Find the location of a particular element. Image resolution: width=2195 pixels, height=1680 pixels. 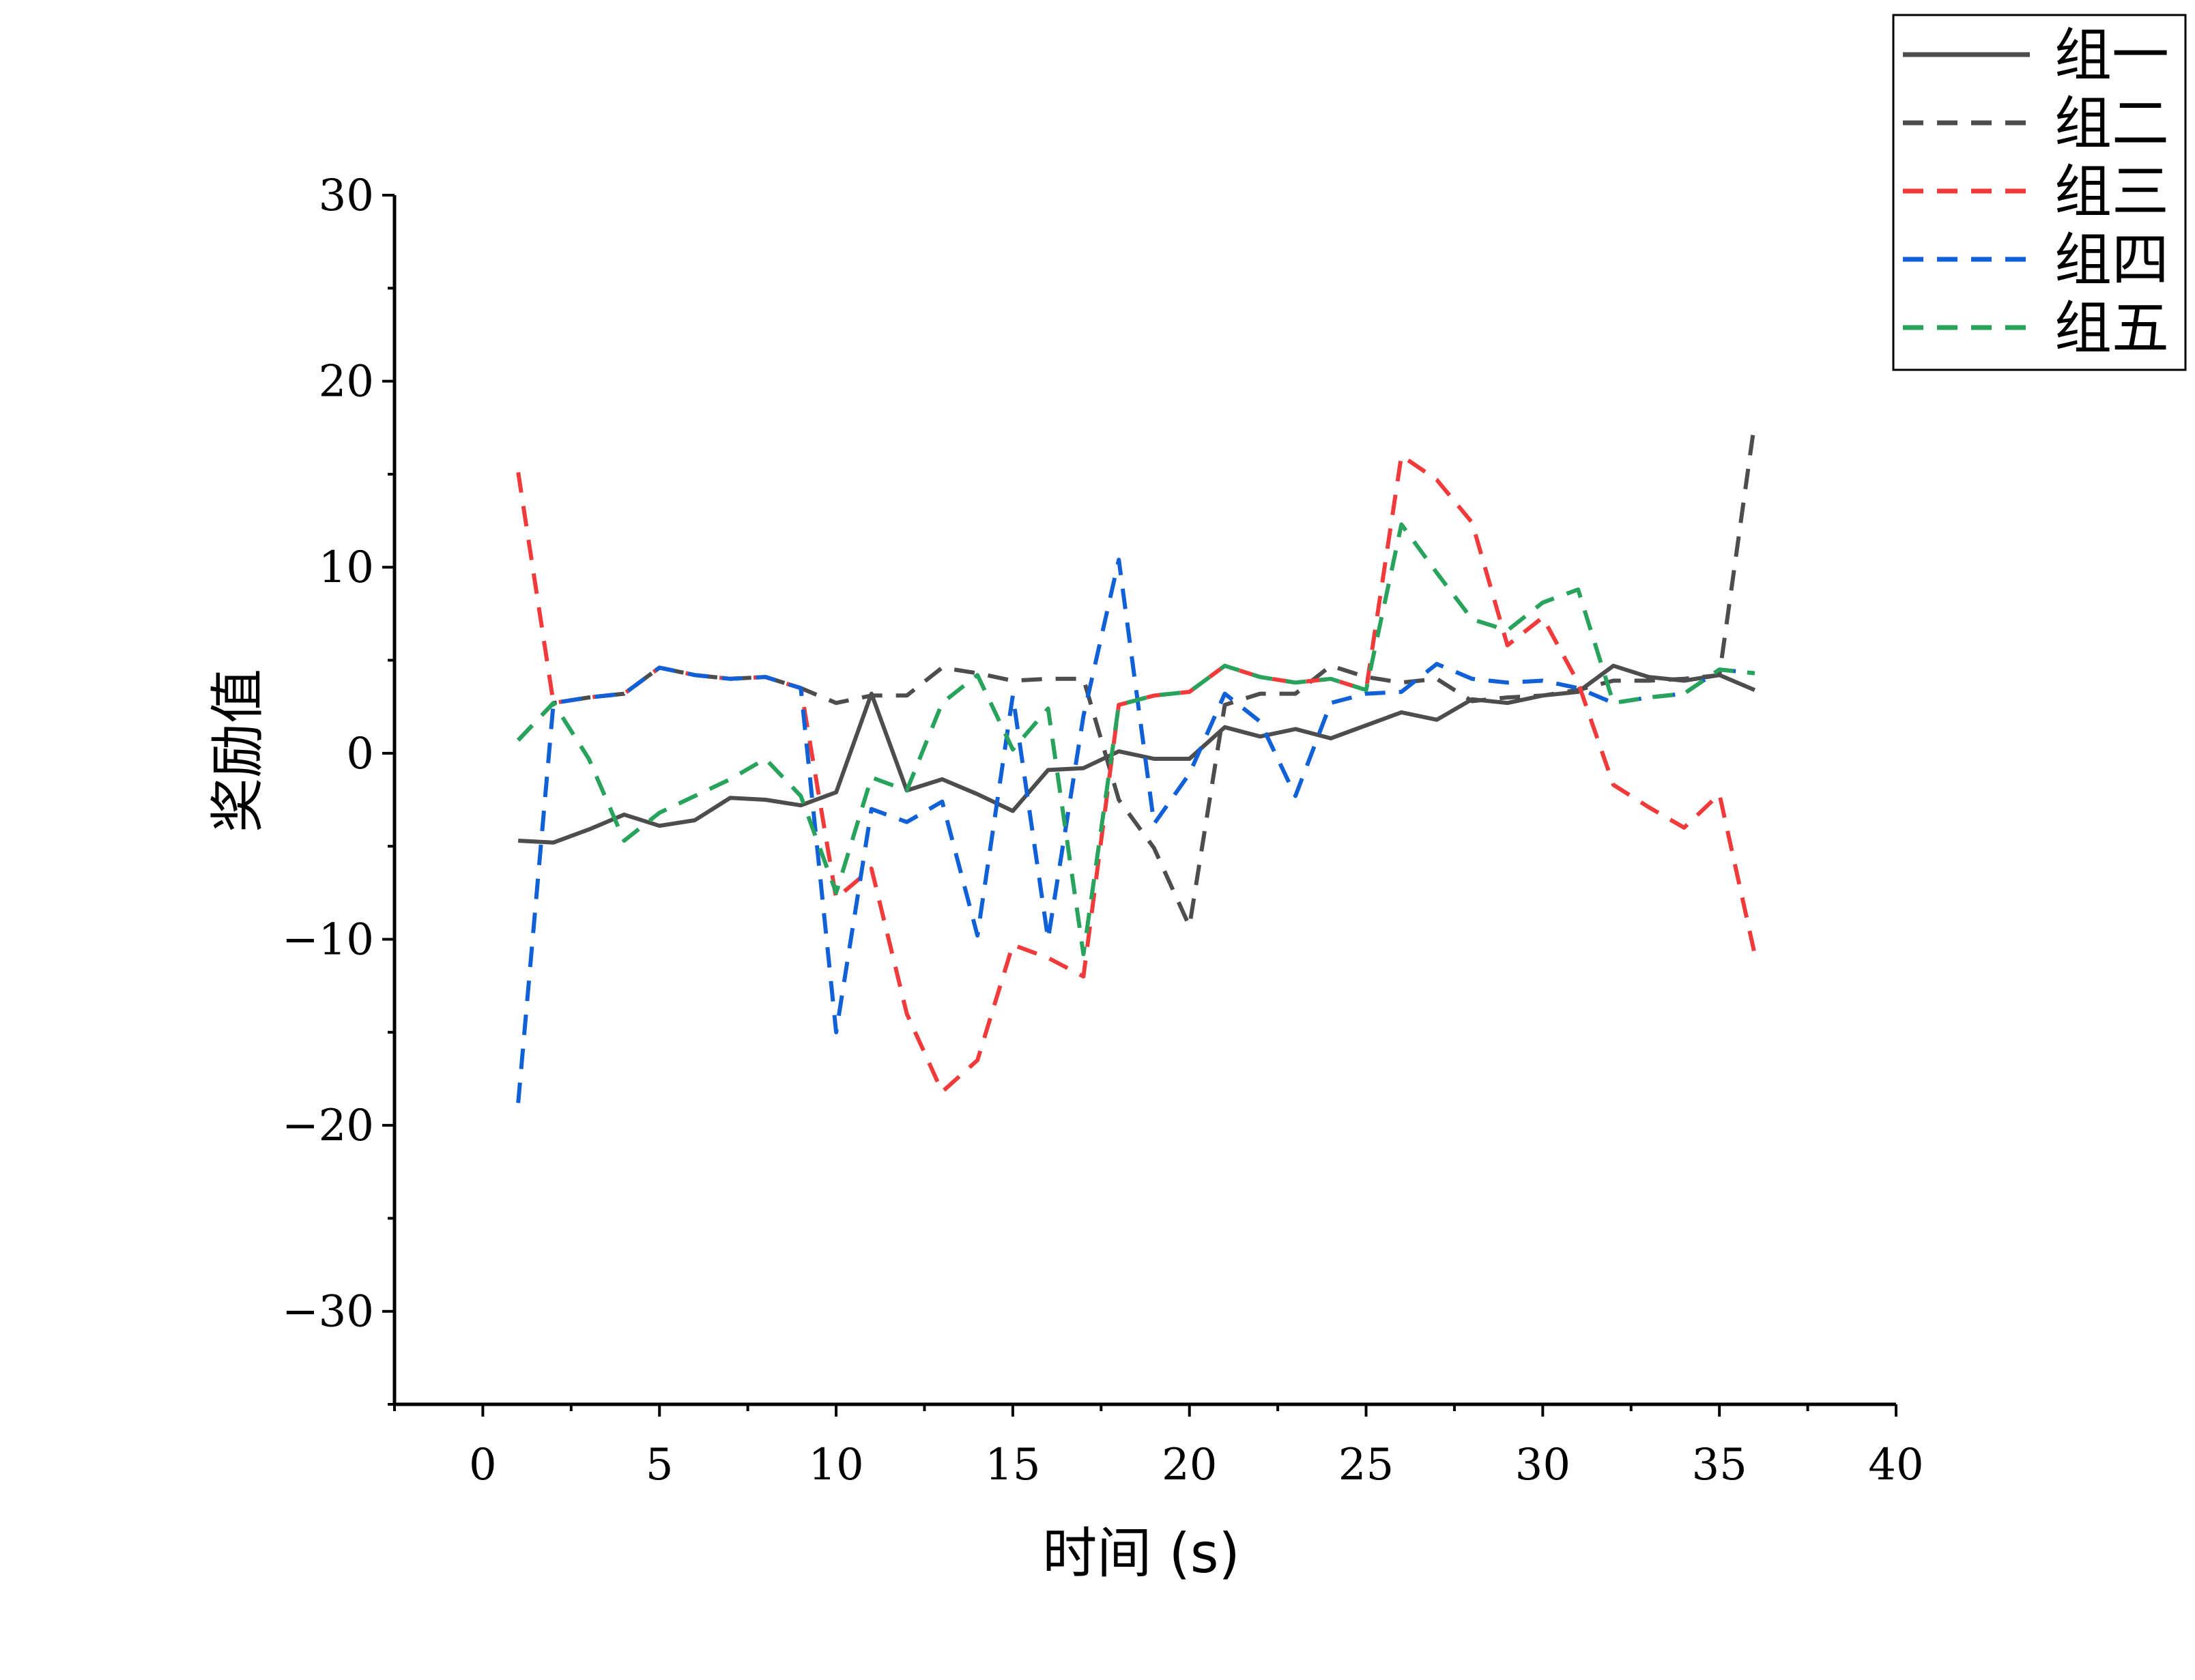

legend-label-3: 组三 is located at coordinates (2111, 191).